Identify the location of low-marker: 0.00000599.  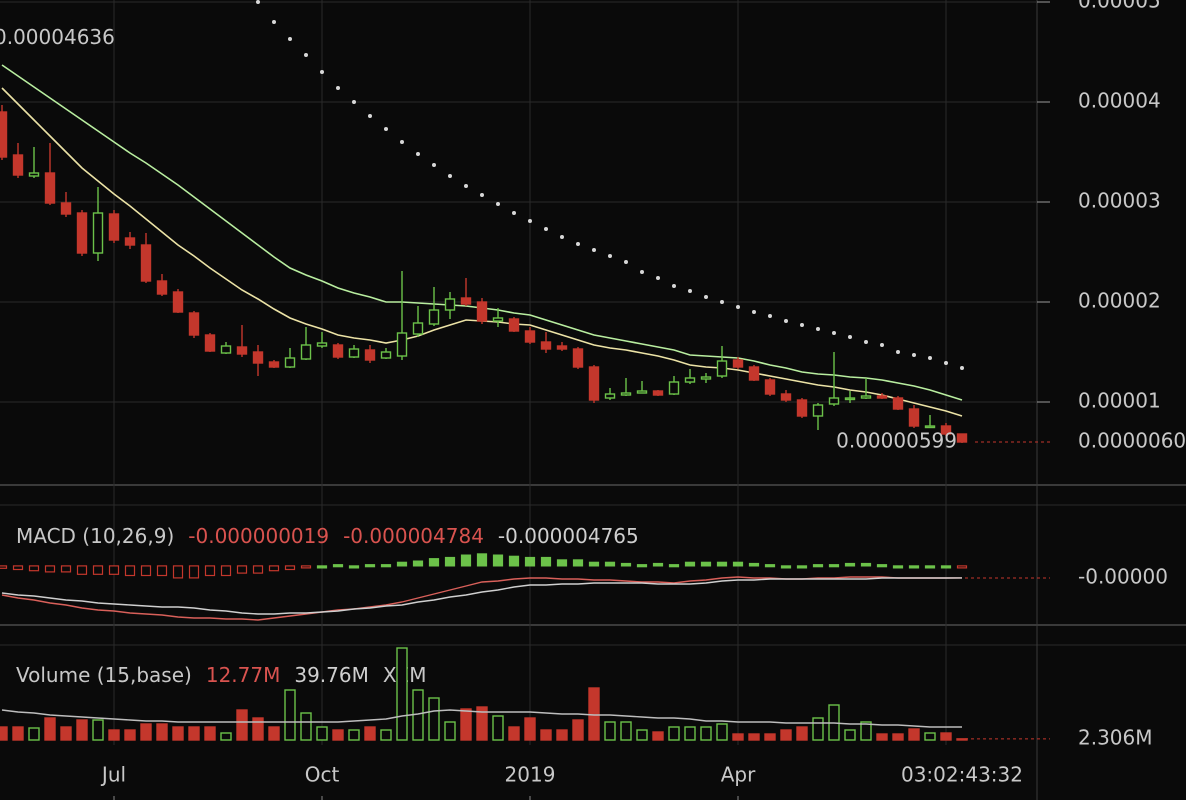
(896, 441).